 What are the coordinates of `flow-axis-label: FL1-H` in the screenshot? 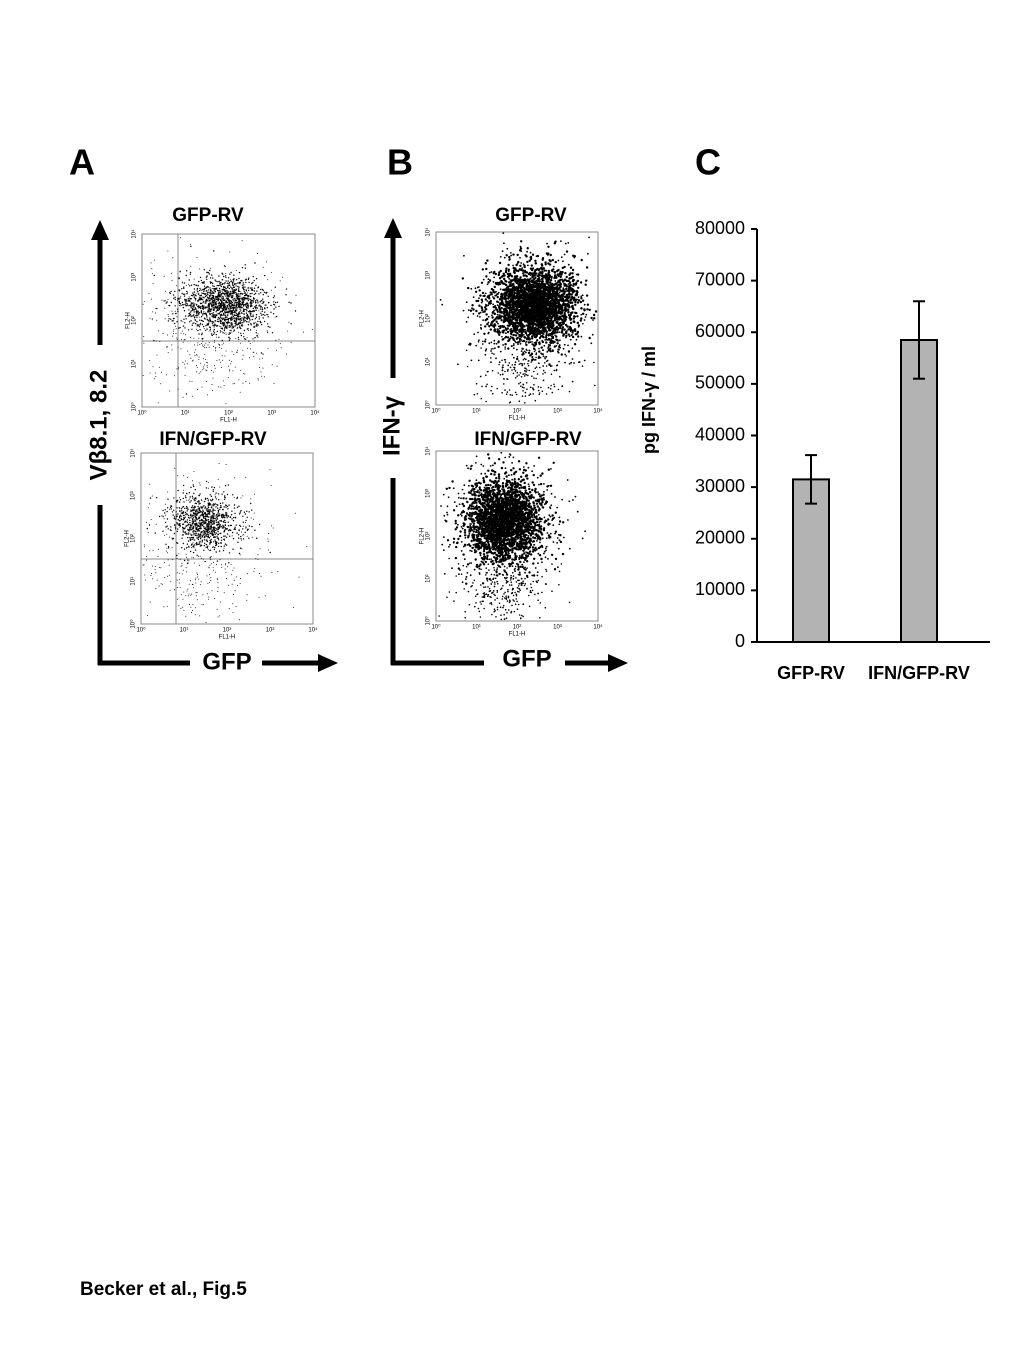 It's located at (227, 638).